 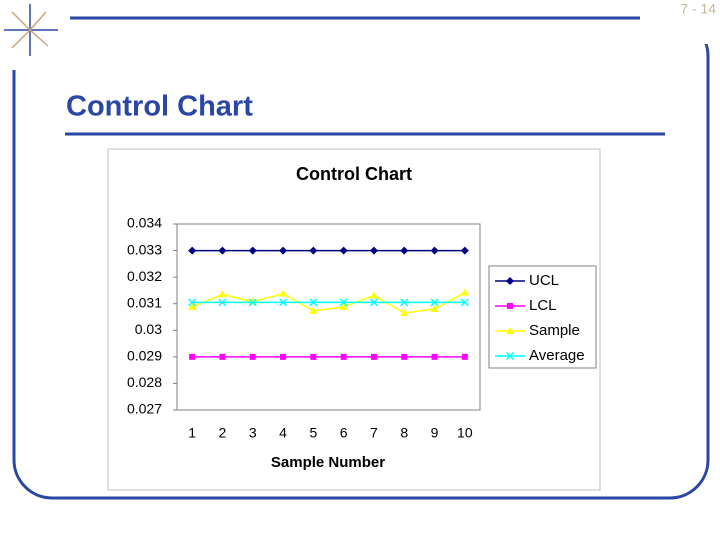 What do you see at coordinates (31, 30) in the screenshot?
I see `compass-icon` at bounding box center [31, 30].